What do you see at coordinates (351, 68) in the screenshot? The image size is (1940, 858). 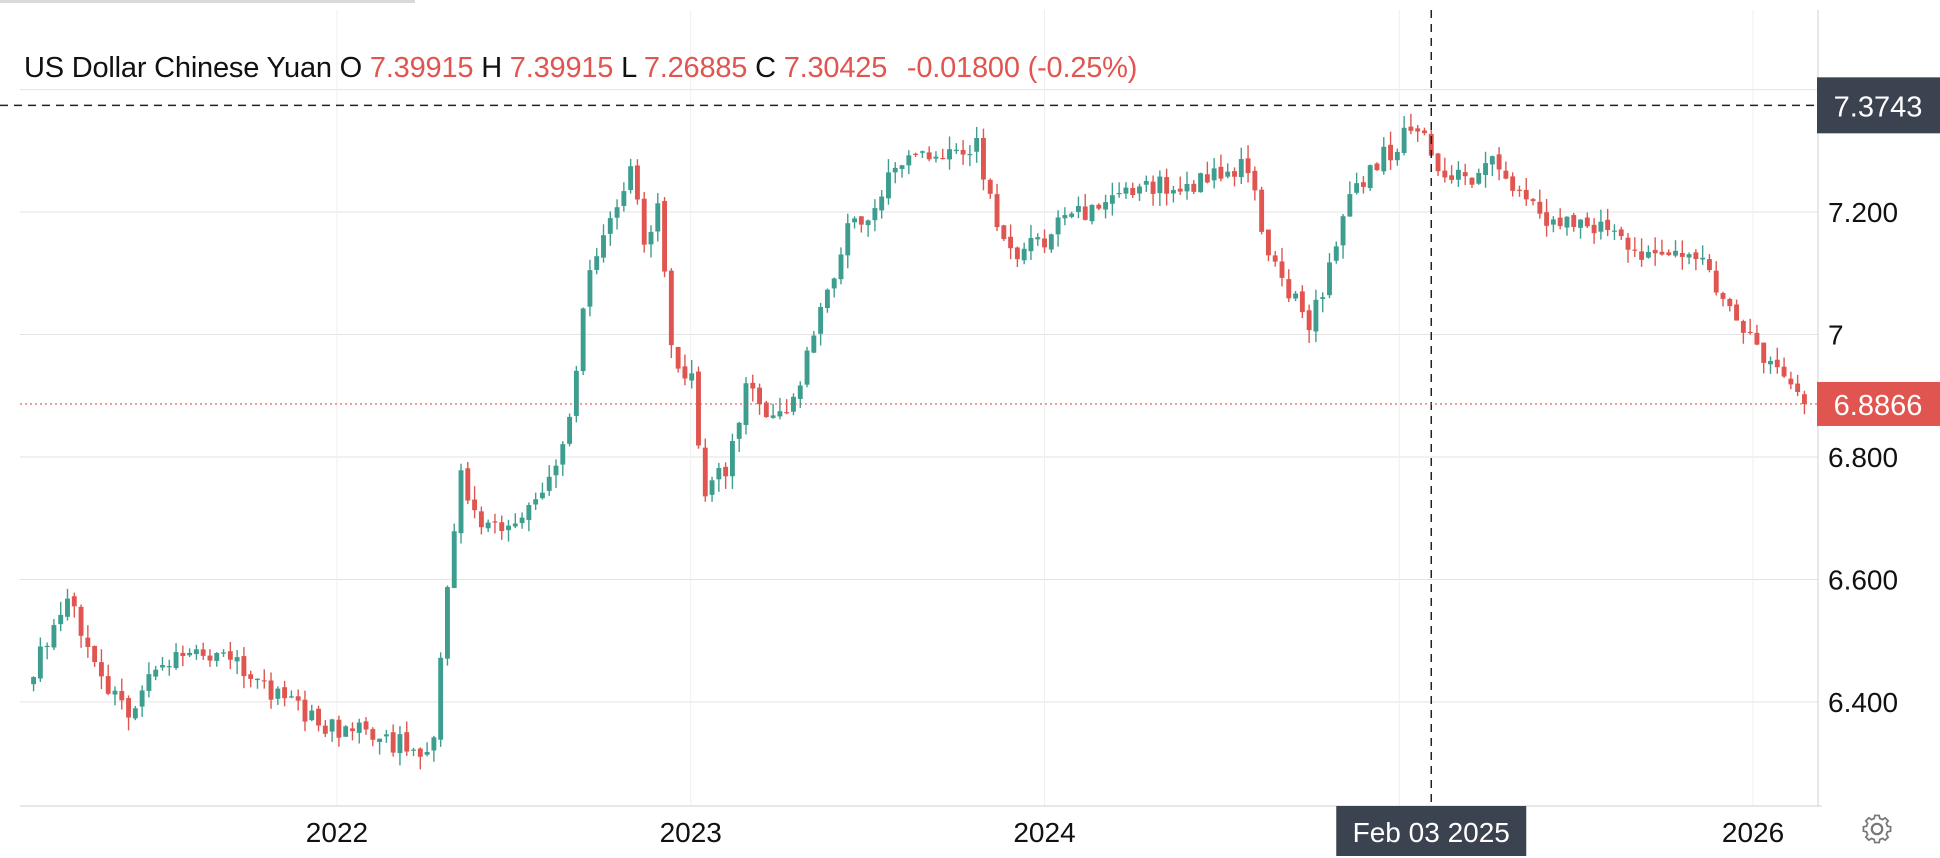 I see `legend-open-label: O` at bounding box center [351, 68].